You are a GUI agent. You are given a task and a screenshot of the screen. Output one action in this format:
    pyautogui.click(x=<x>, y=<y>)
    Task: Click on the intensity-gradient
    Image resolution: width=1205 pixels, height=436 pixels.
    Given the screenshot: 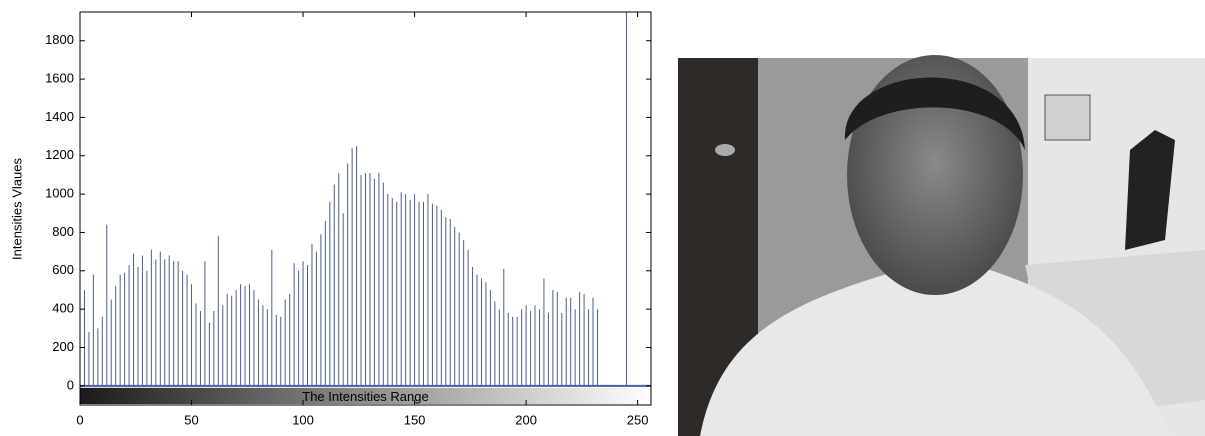 What is the action you would take?
    pyautogui.click(x=365, y=395)
    